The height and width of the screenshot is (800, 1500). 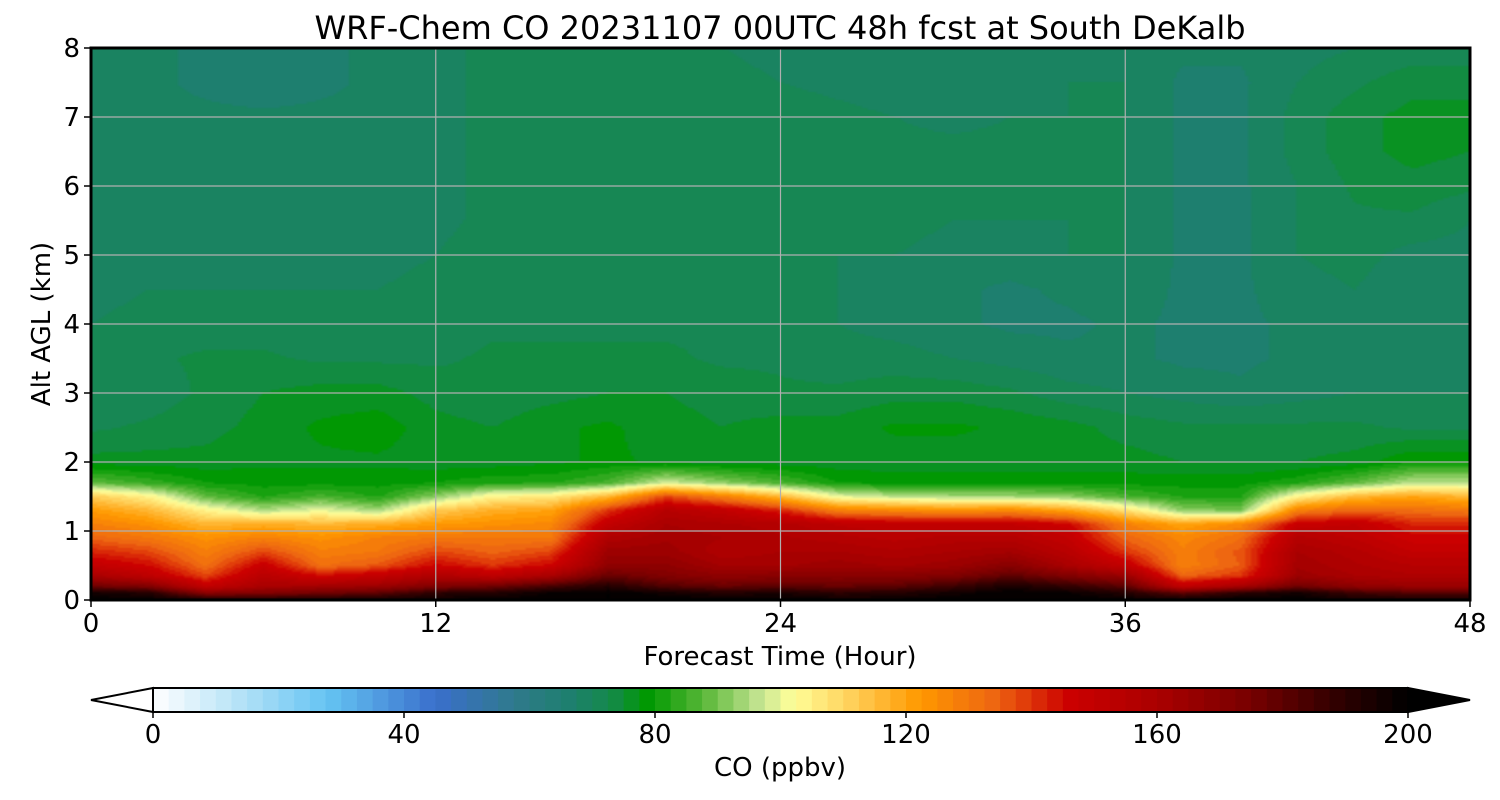 I want to click on colorbar-tick-label: 40, so click(x=403, y=735).